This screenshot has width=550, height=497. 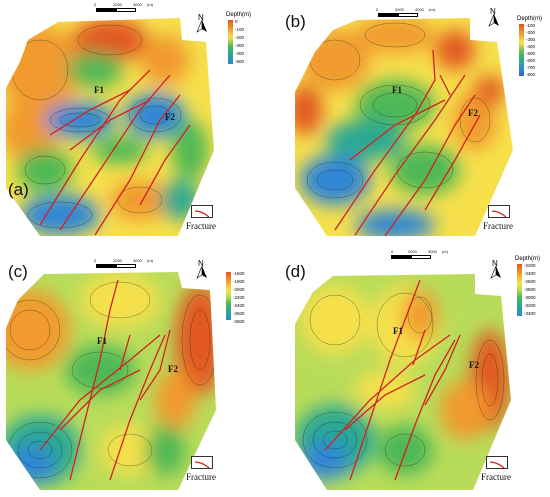 What do you see at coordinates (392, 380) in the screenshot?
I see `fault-lines-d` at bounding box center [392, 380].